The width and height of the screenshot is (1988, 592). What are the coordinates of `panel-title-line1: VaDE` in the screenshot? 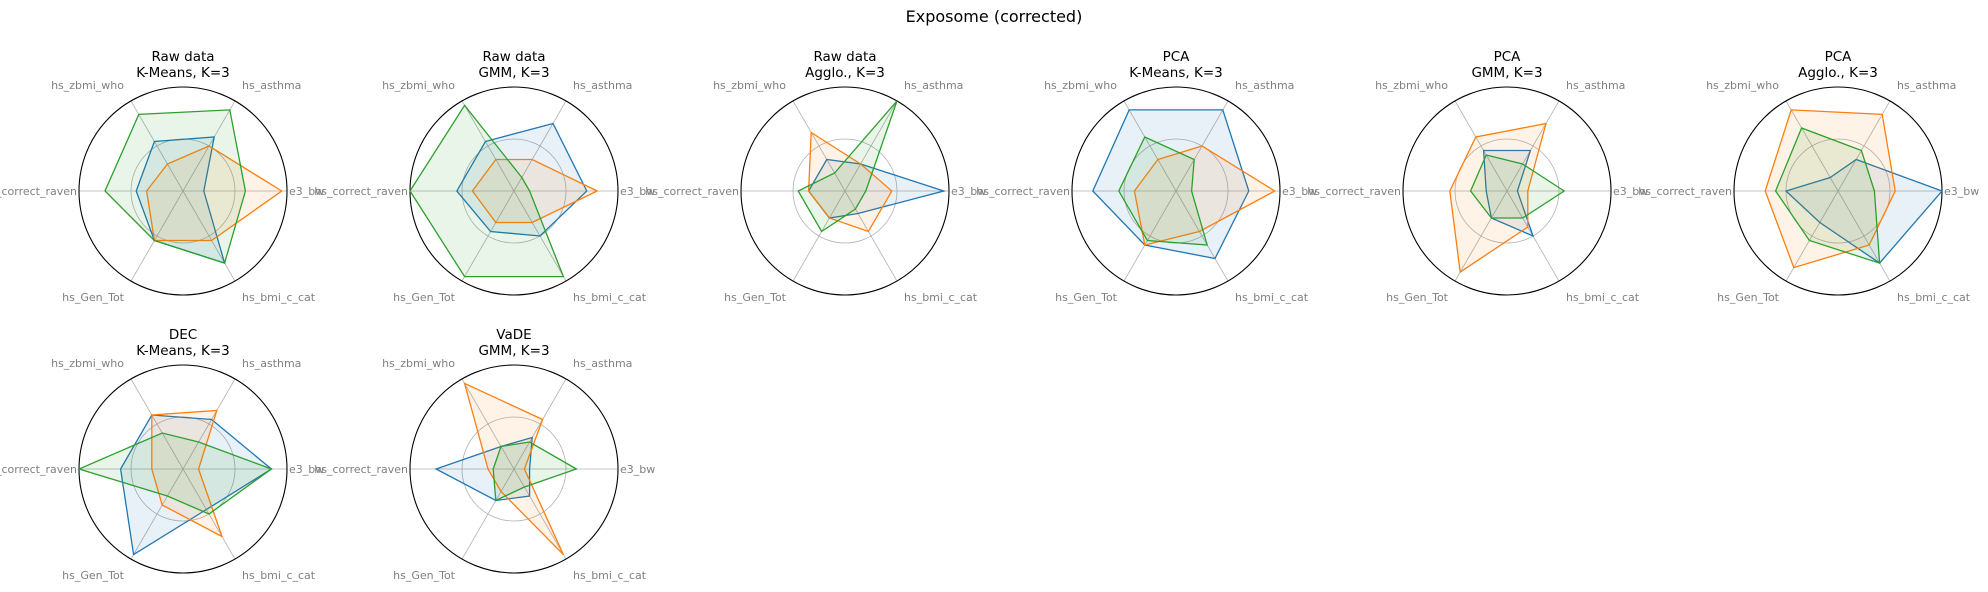 It's located at (513, 335).